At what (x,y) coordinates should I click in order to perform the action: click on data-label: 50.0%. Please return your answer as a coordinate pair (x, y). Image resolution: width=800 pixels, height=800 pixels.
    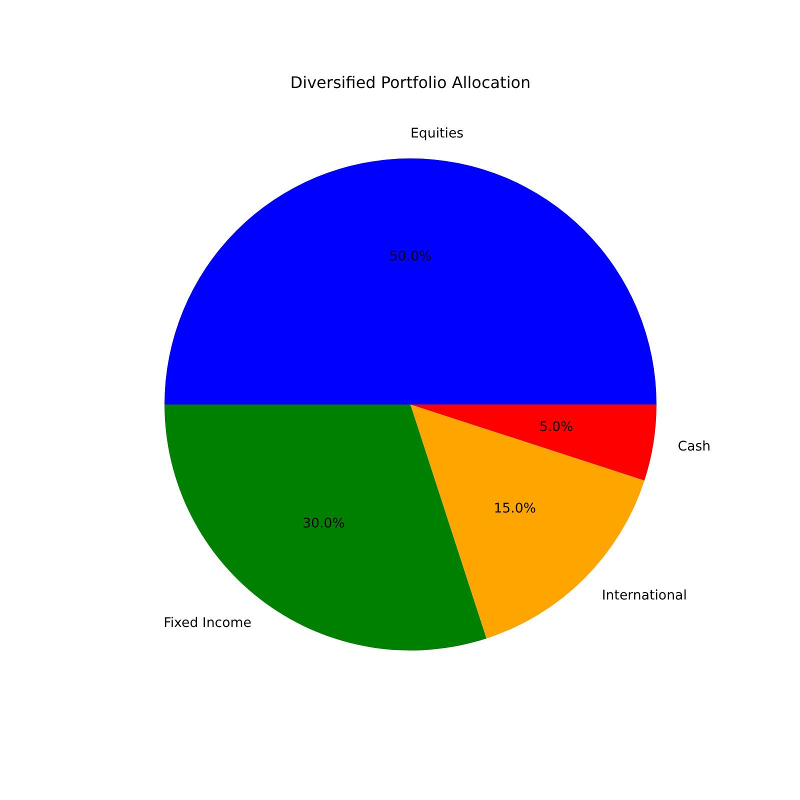
    Looking at the image, I should click on (410, 256).